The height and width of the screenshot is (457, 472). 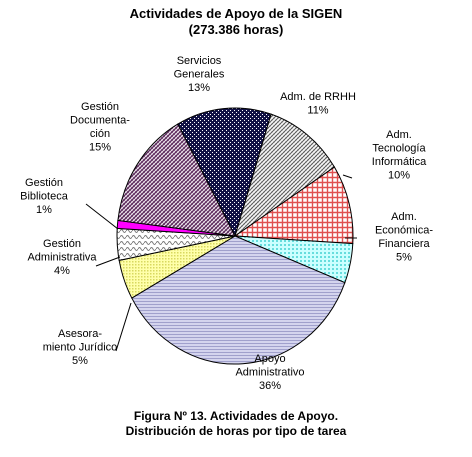 What do you see at coordinates (80, 347) in the screenshot?
I see `slice-label: Asesora-miento Jurídico 5%` at bounding box center [80, 347].